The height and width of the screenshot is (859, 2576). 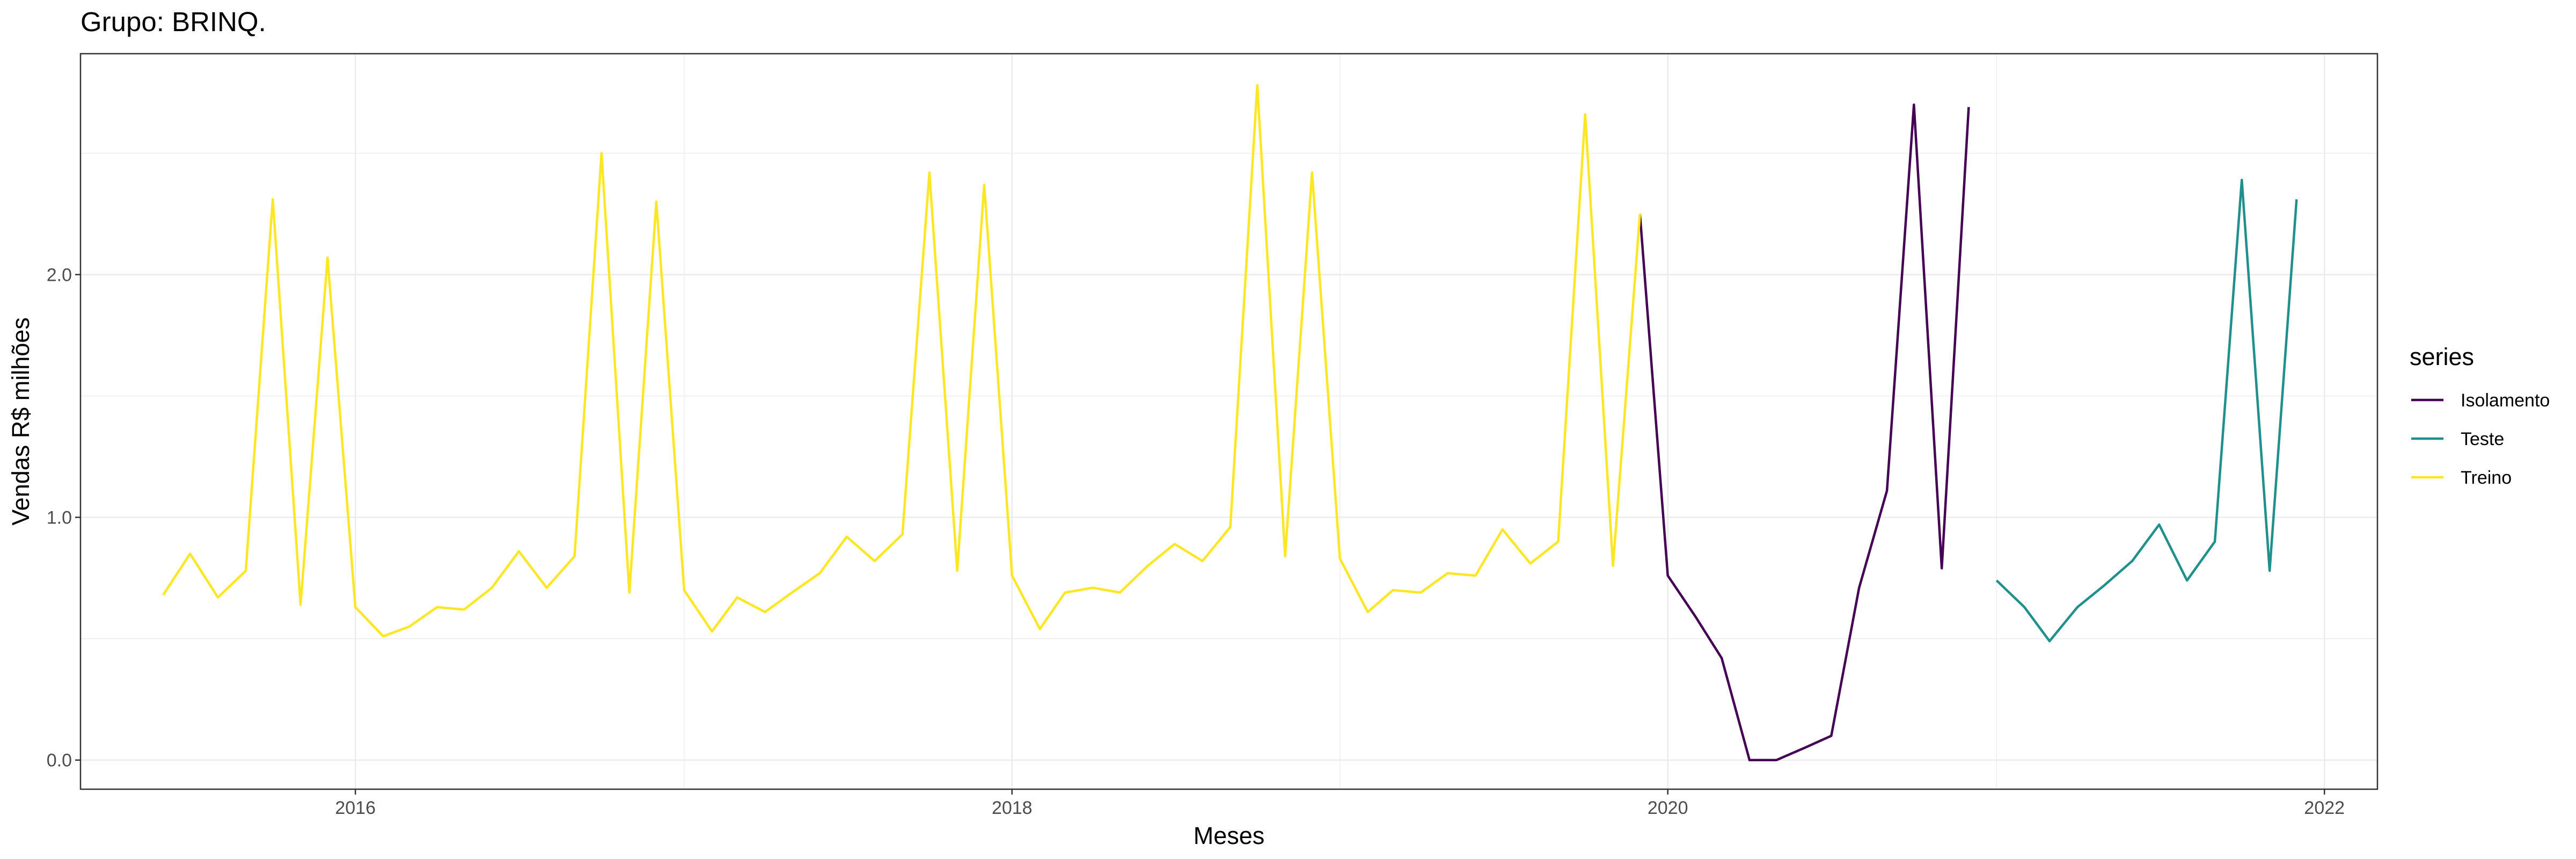 What do you see at coordinates (355, 808) in the screenshot?
I see `x-tick-label: 2016` at bounding box center [355, 808].